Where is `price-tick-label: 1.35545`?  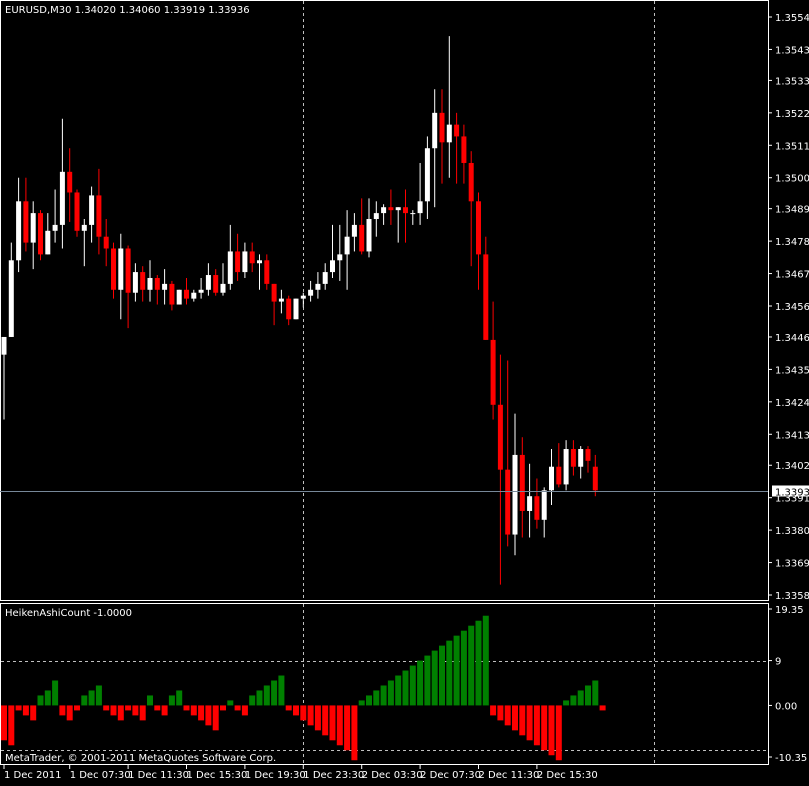 price-tick-label: 1.35545 is located at coordinates (792, 18).